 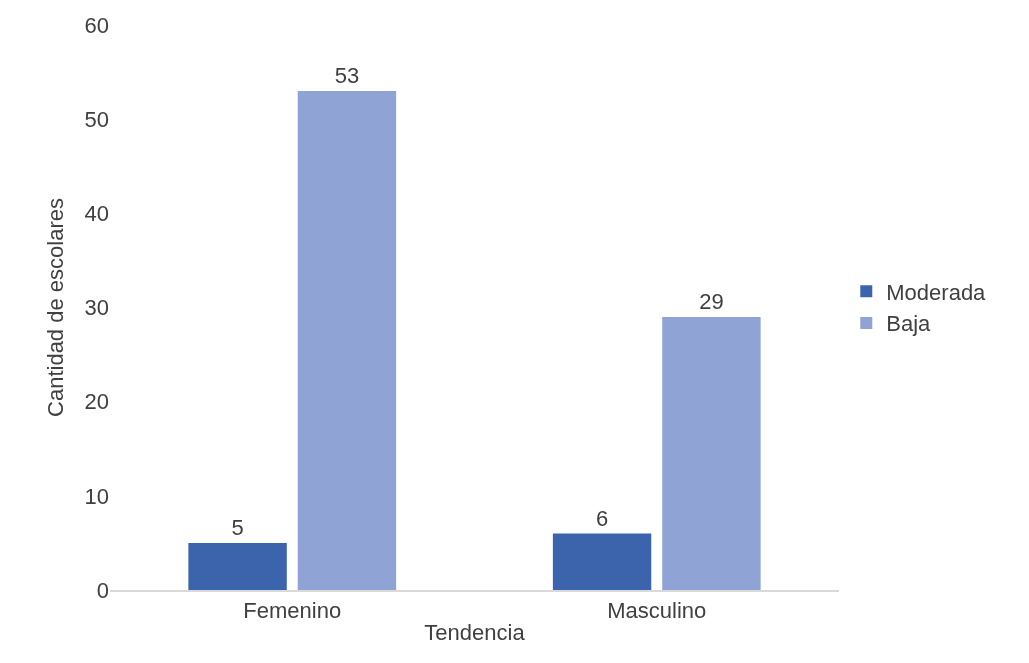 What do you see at coordinates (102, 590) in the screenshot?
I see `y-tick-label: 0` at bounding box center [102, 590].